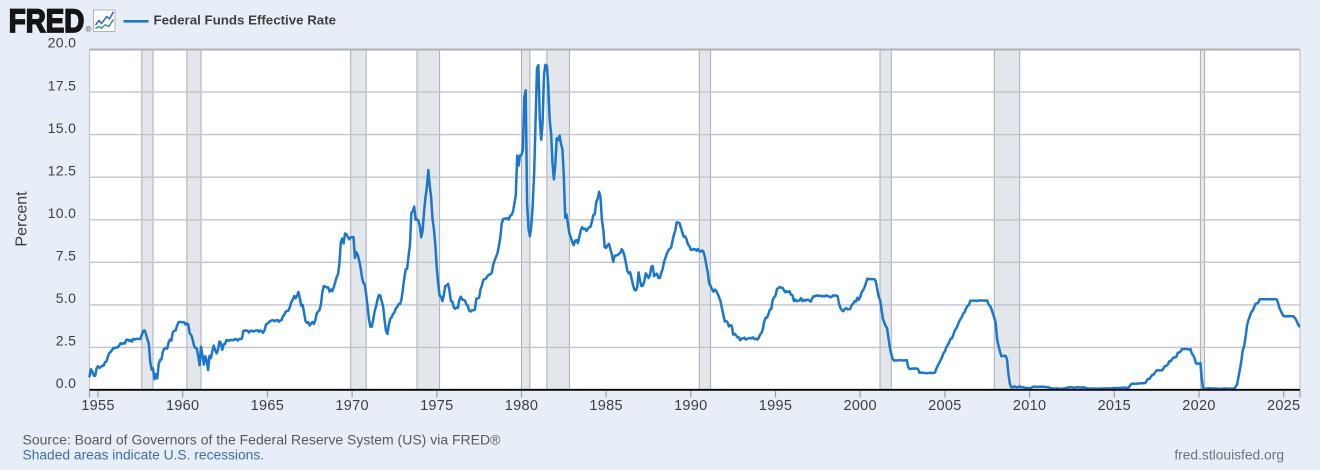  I want to click on svg-text: 17.5, so click(62, 85).